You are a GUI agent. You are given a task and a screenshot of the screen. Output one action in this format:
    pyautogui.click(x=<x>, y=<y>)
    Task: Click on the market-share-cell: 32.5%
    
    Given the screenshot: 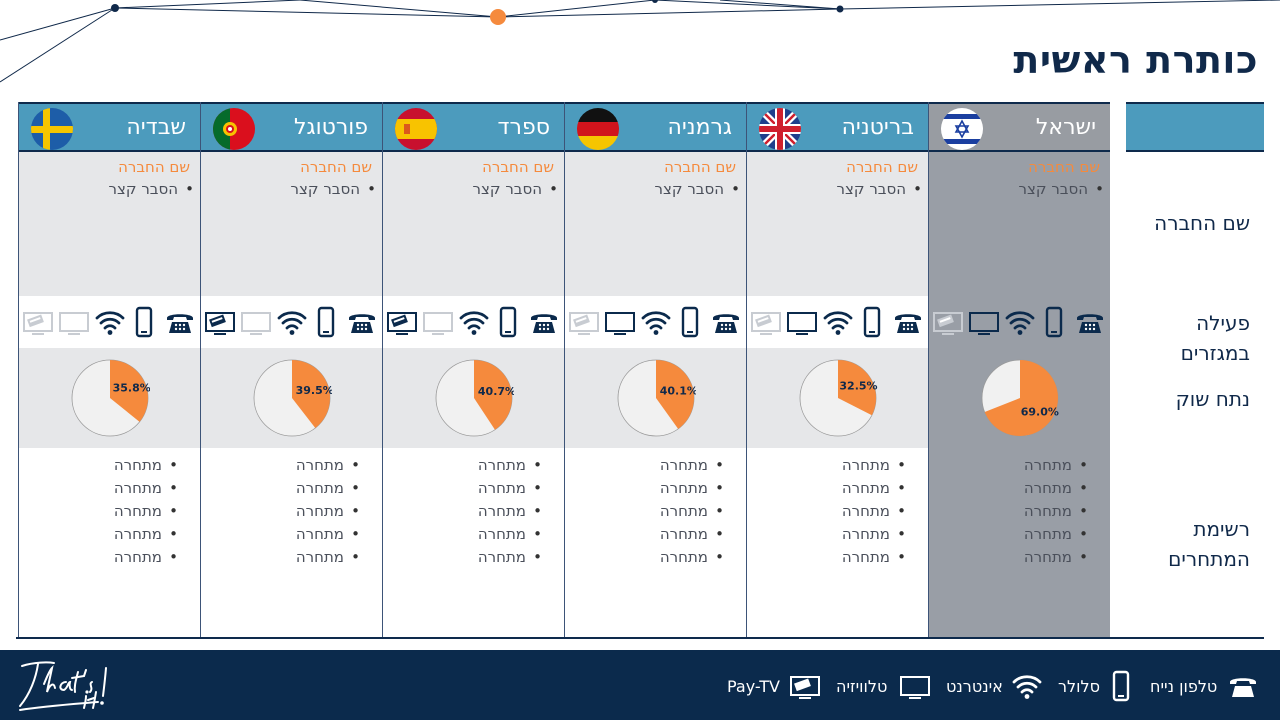 What is the action you would take?
    pyautogui.click(x=837, y=398)
    